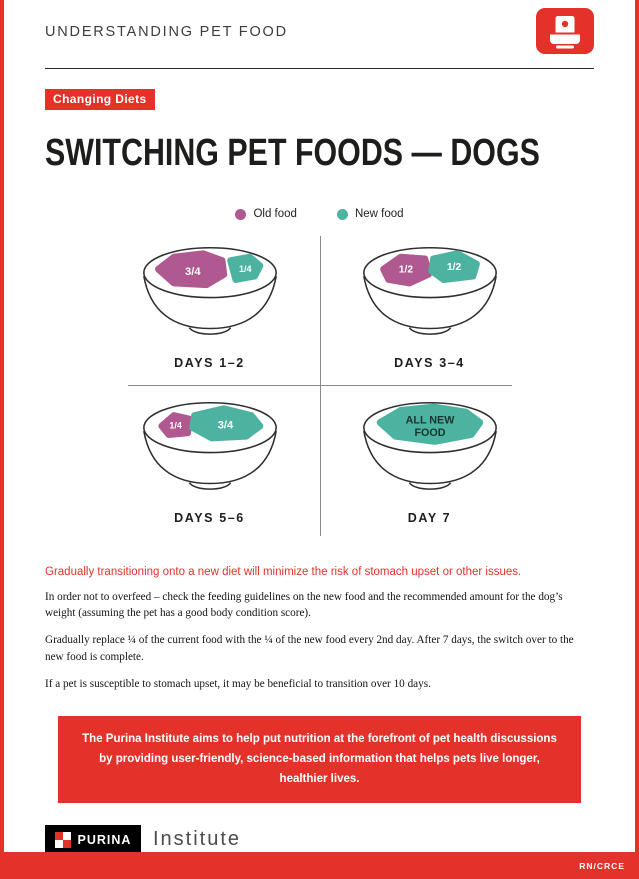 The image size is (639, 879). I want to click on footer-bar: RN/CRCE, so click(319, 865).